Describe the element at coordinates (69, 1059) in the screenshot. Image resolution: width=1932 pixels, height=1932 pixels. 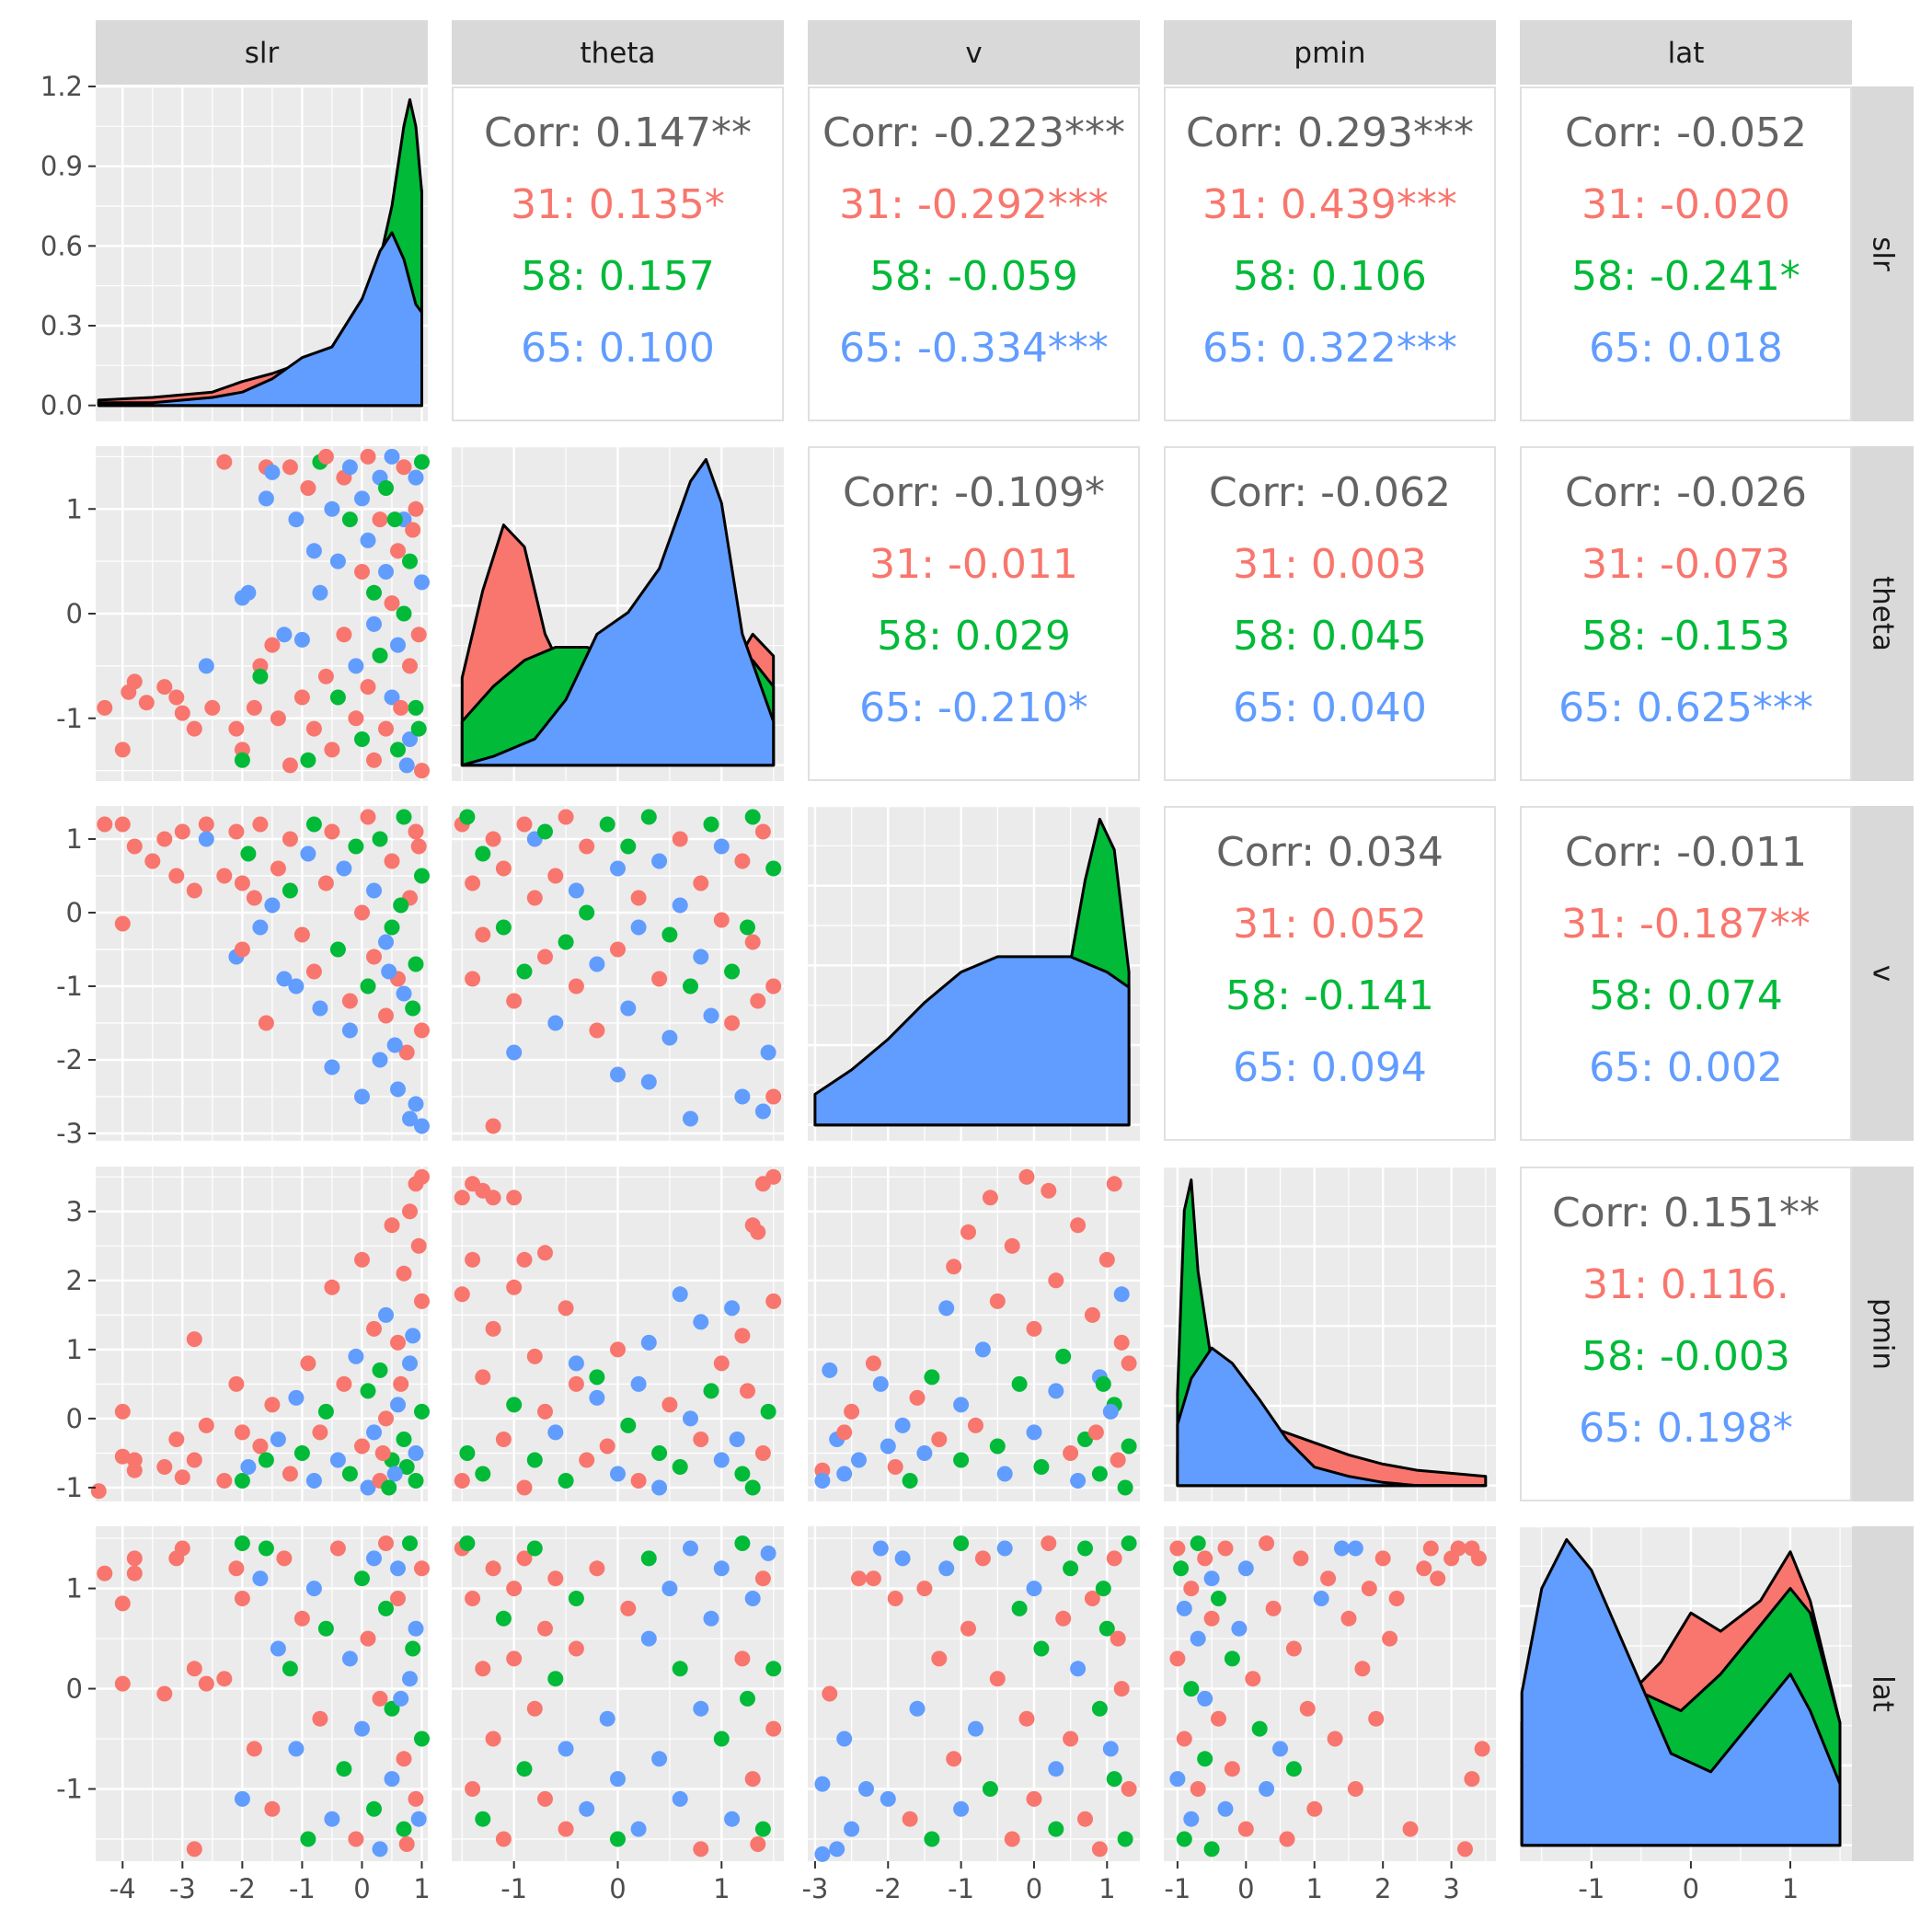
I see `y-axis-tick-label: -2` at that location.